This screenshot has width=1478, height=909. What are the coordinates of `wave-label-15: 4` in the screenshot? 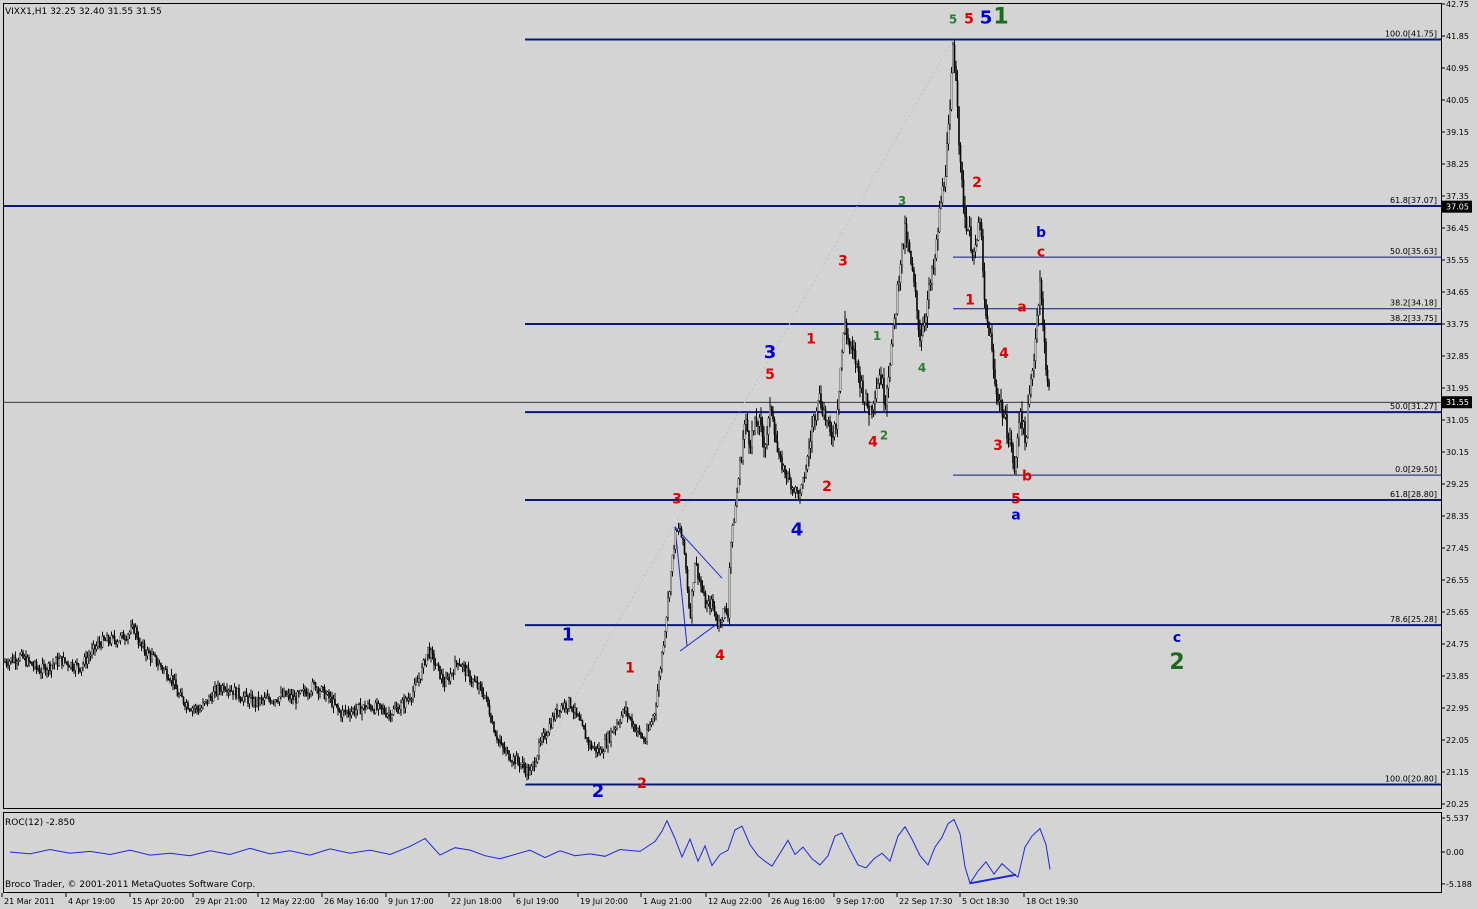 It's located at (922, 368).